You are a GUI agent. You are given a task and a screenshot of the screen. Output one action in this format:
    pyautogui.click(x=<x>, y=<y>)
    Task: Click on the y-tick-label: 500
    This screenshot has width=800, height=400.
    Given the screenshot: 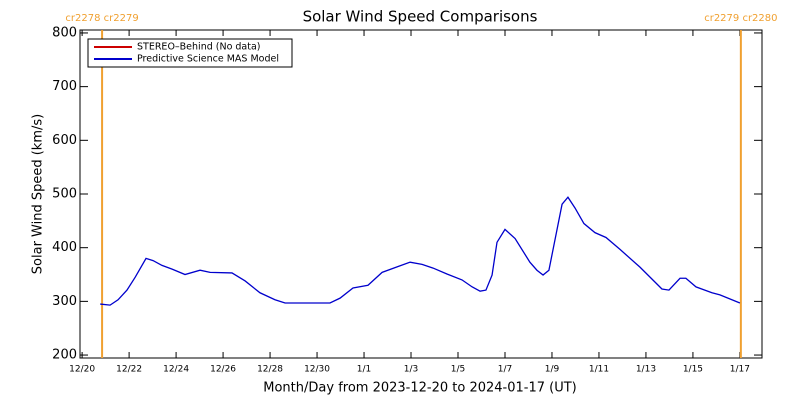 What is the action you would take?
    pyautogui.click(x=64, y=194)
    